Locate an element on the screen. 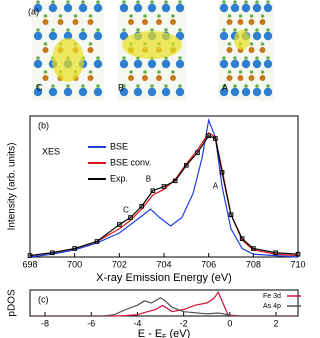 This screenshot has height=338, width=320. panel-label: (b) is located at coordinates (43, 125).